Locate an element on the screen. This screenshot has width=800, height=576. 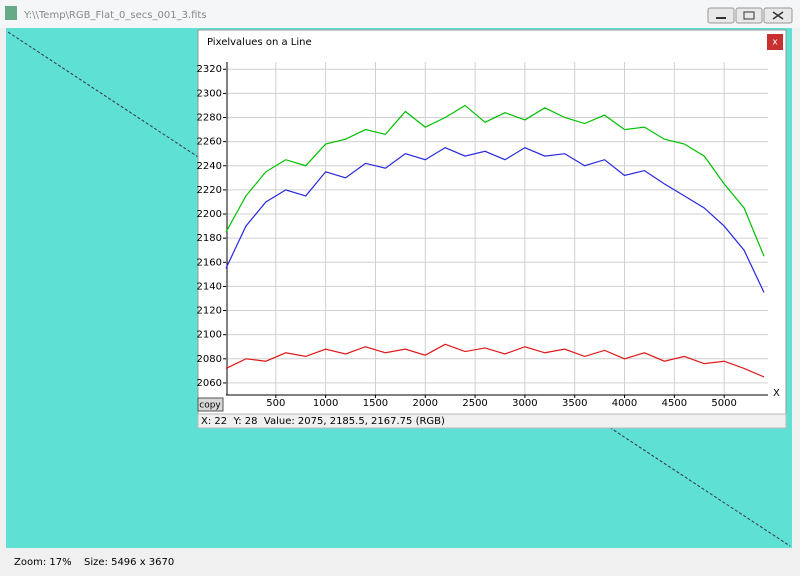
close-icon is located at coordinates (778, 15).